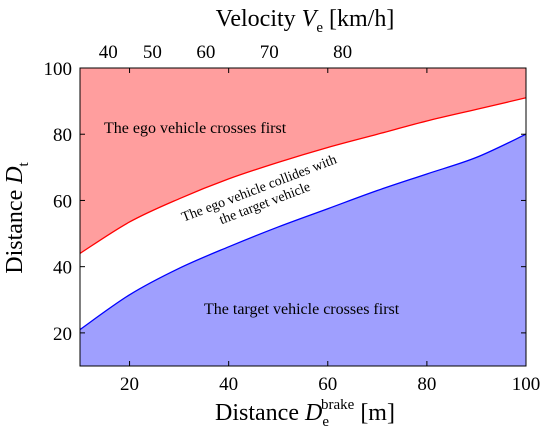 This screenshot has height=437, width=550. I want to click on x-axis-title: Distance Debrake [m], so click(305, 413).